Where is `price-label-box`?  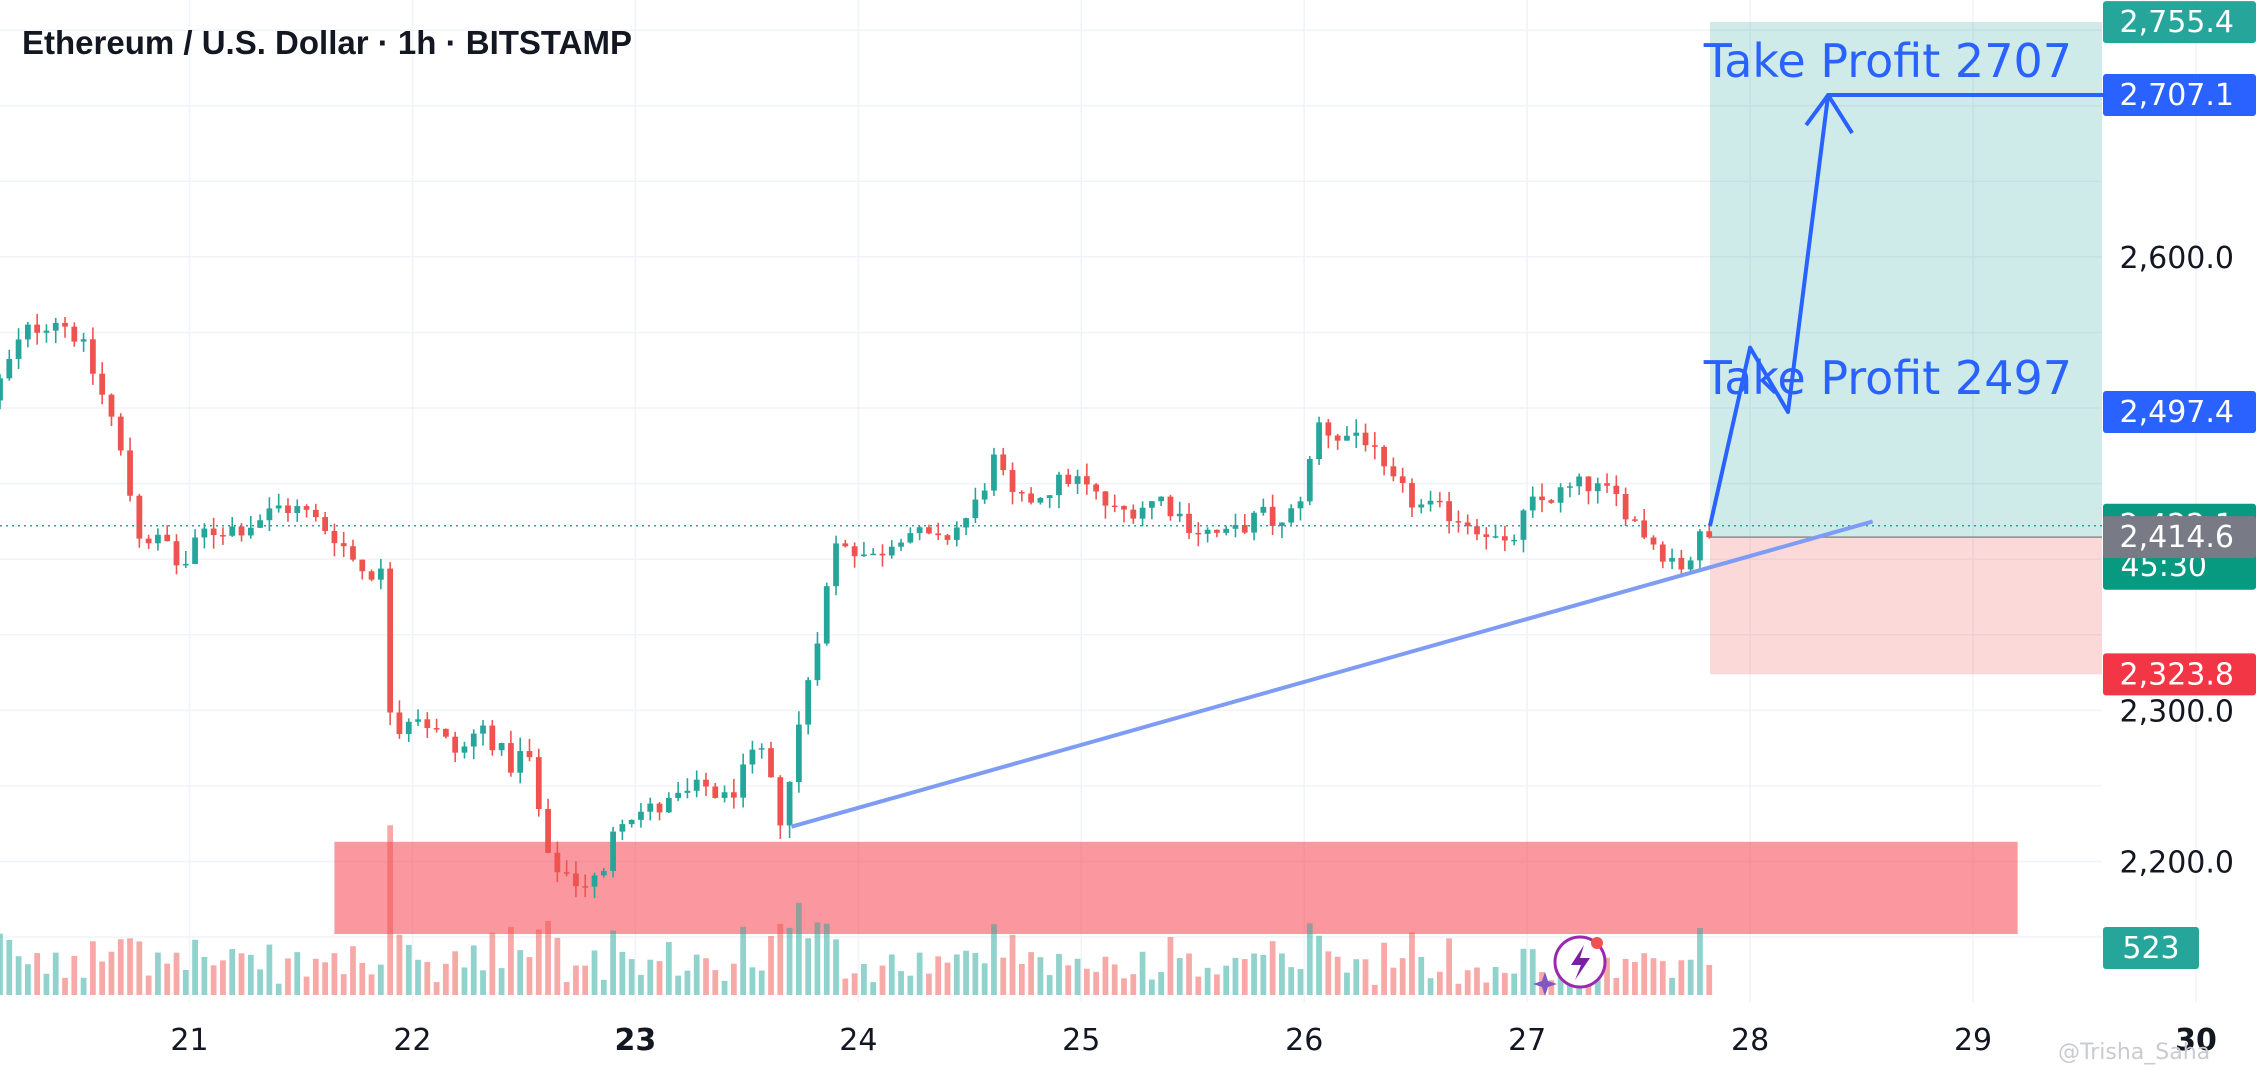 price-label-box is located at coordinates (2179, 95).